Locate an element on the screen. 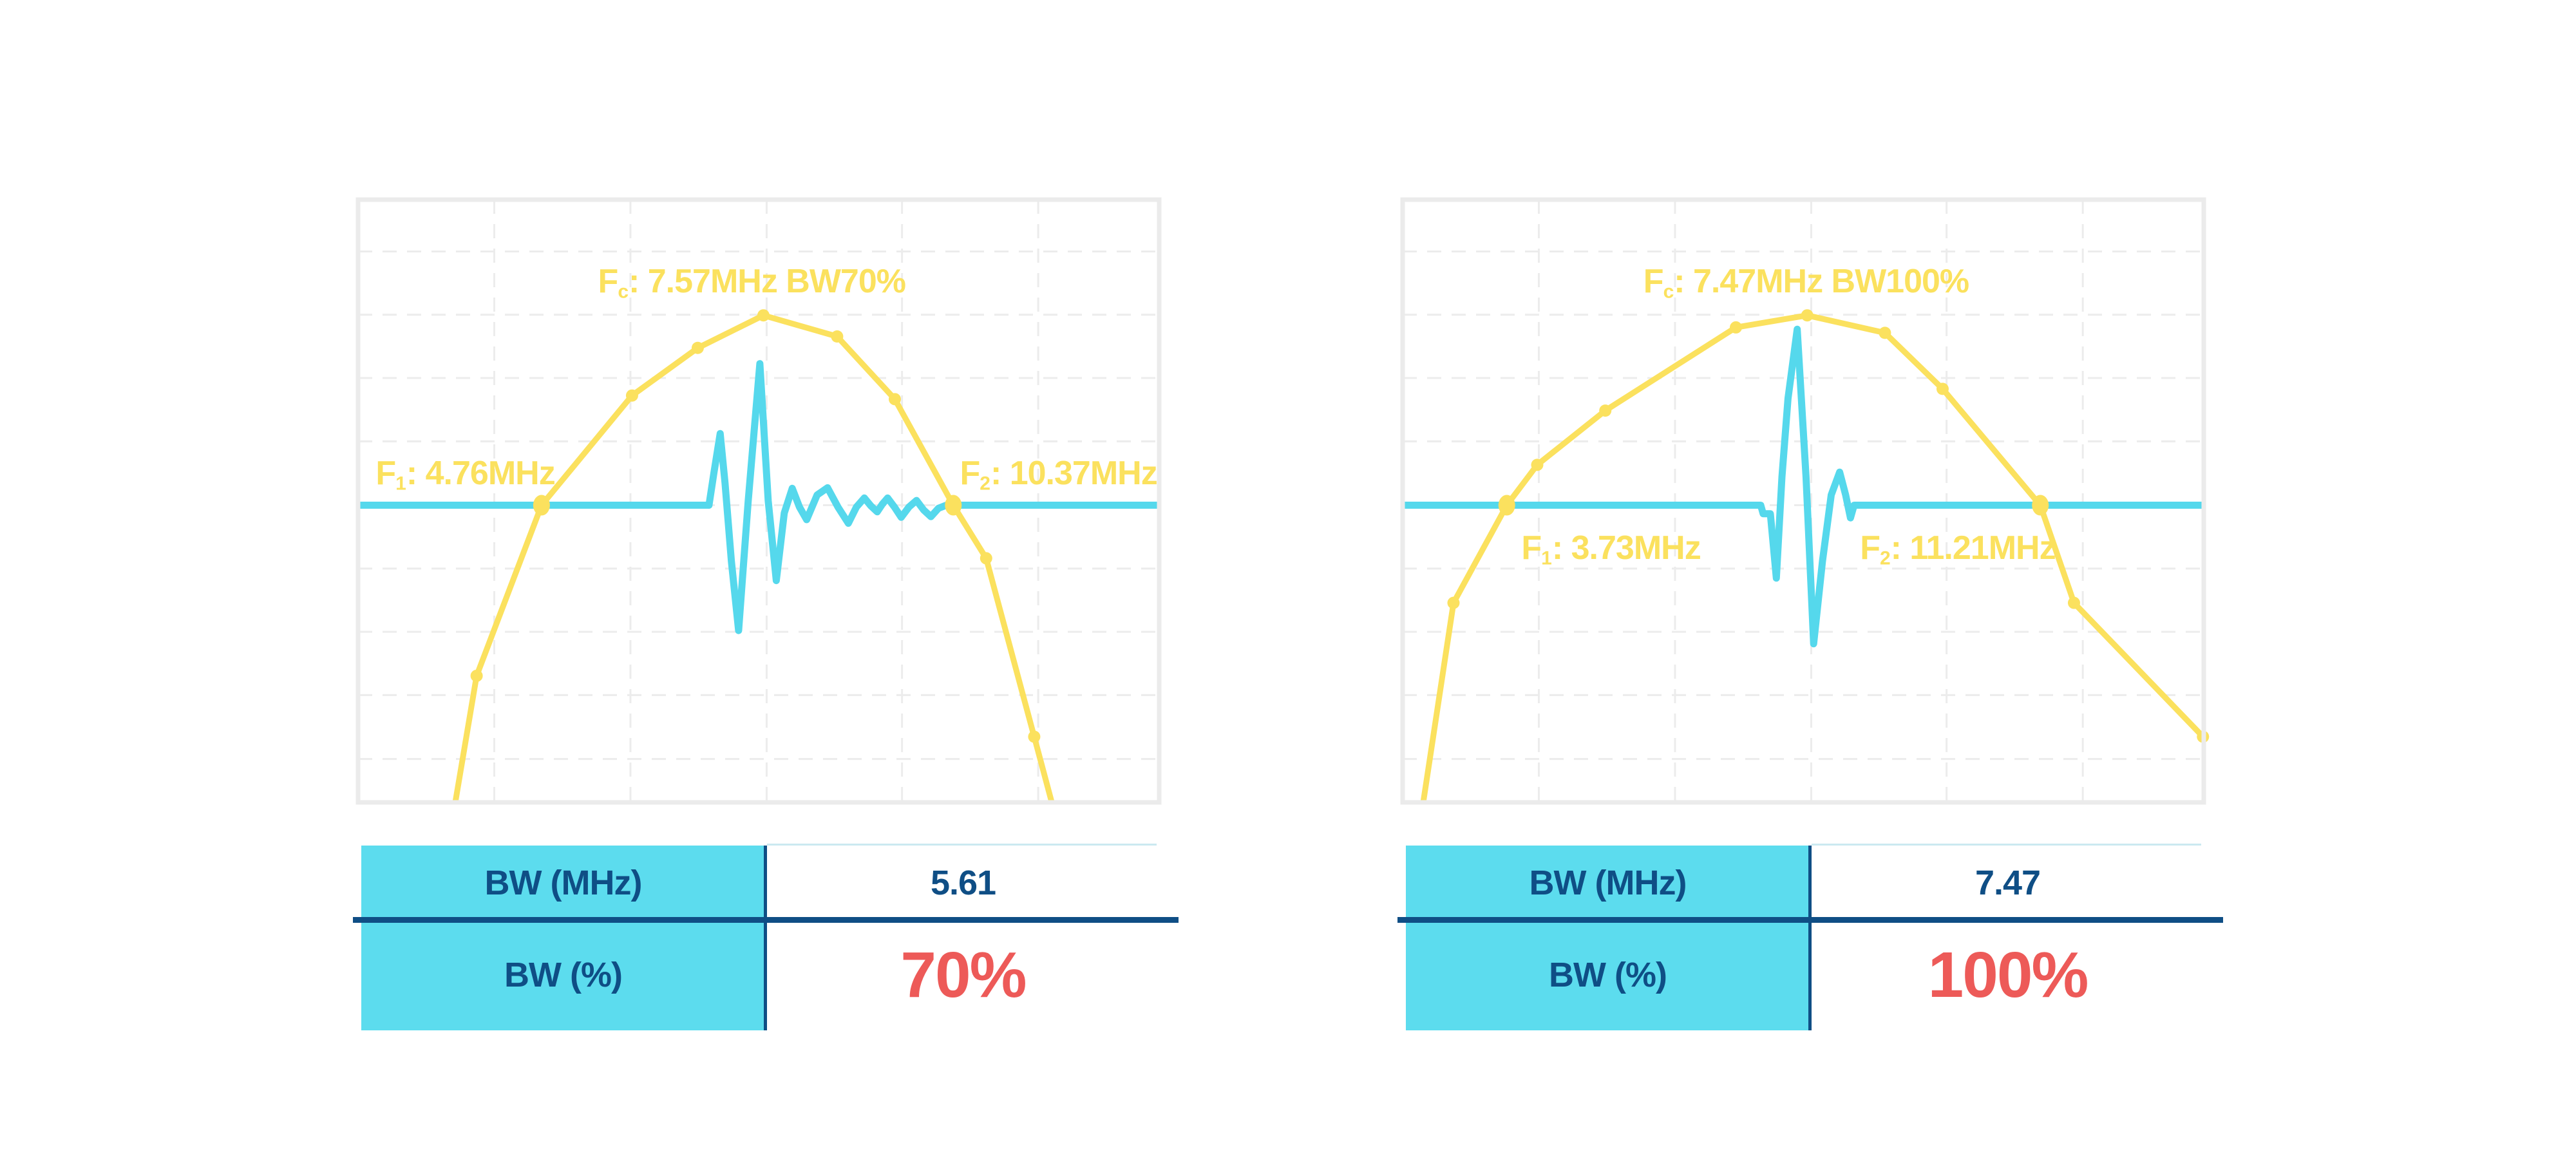 This screenshot has height=1154, width=2576. bandwidth-table-right: BW (MHz) 7.47 BW (%) 100% is located at coordinates (1806, 937).